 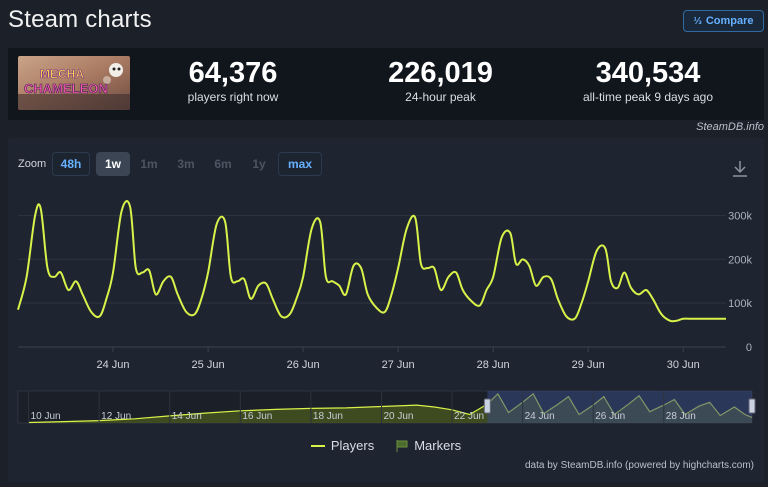 What do you see at coordinates (740, 169) in the screenshot?
I see `download-icon` at bounding box center [740, 169].